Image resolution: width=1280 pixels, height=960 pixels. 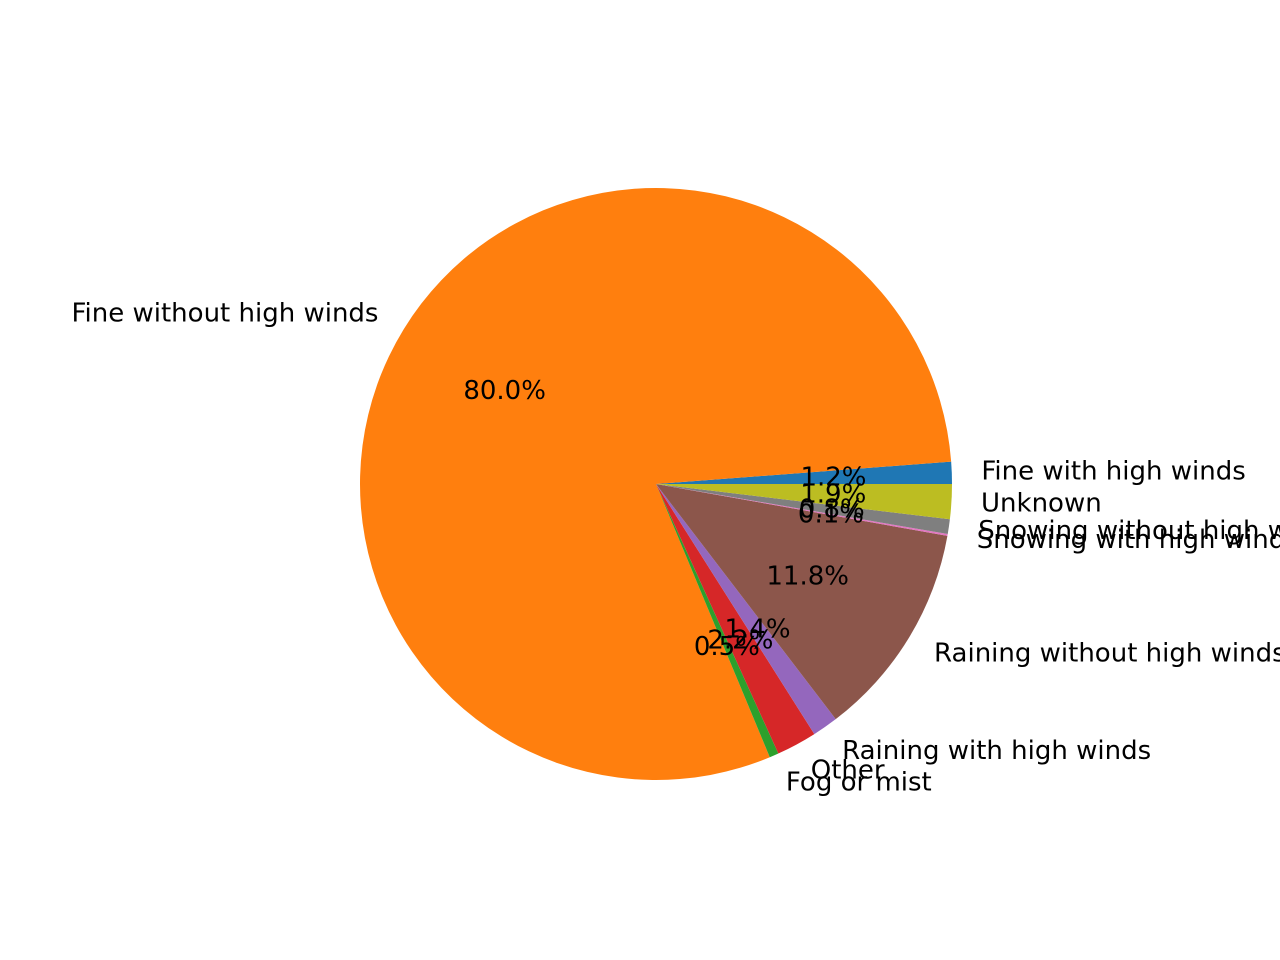 What do you see at coordinates (833, 495) in the screenshot?
I see `slice-pct-unknown: 1.9%` at bounding box center [833, 495].